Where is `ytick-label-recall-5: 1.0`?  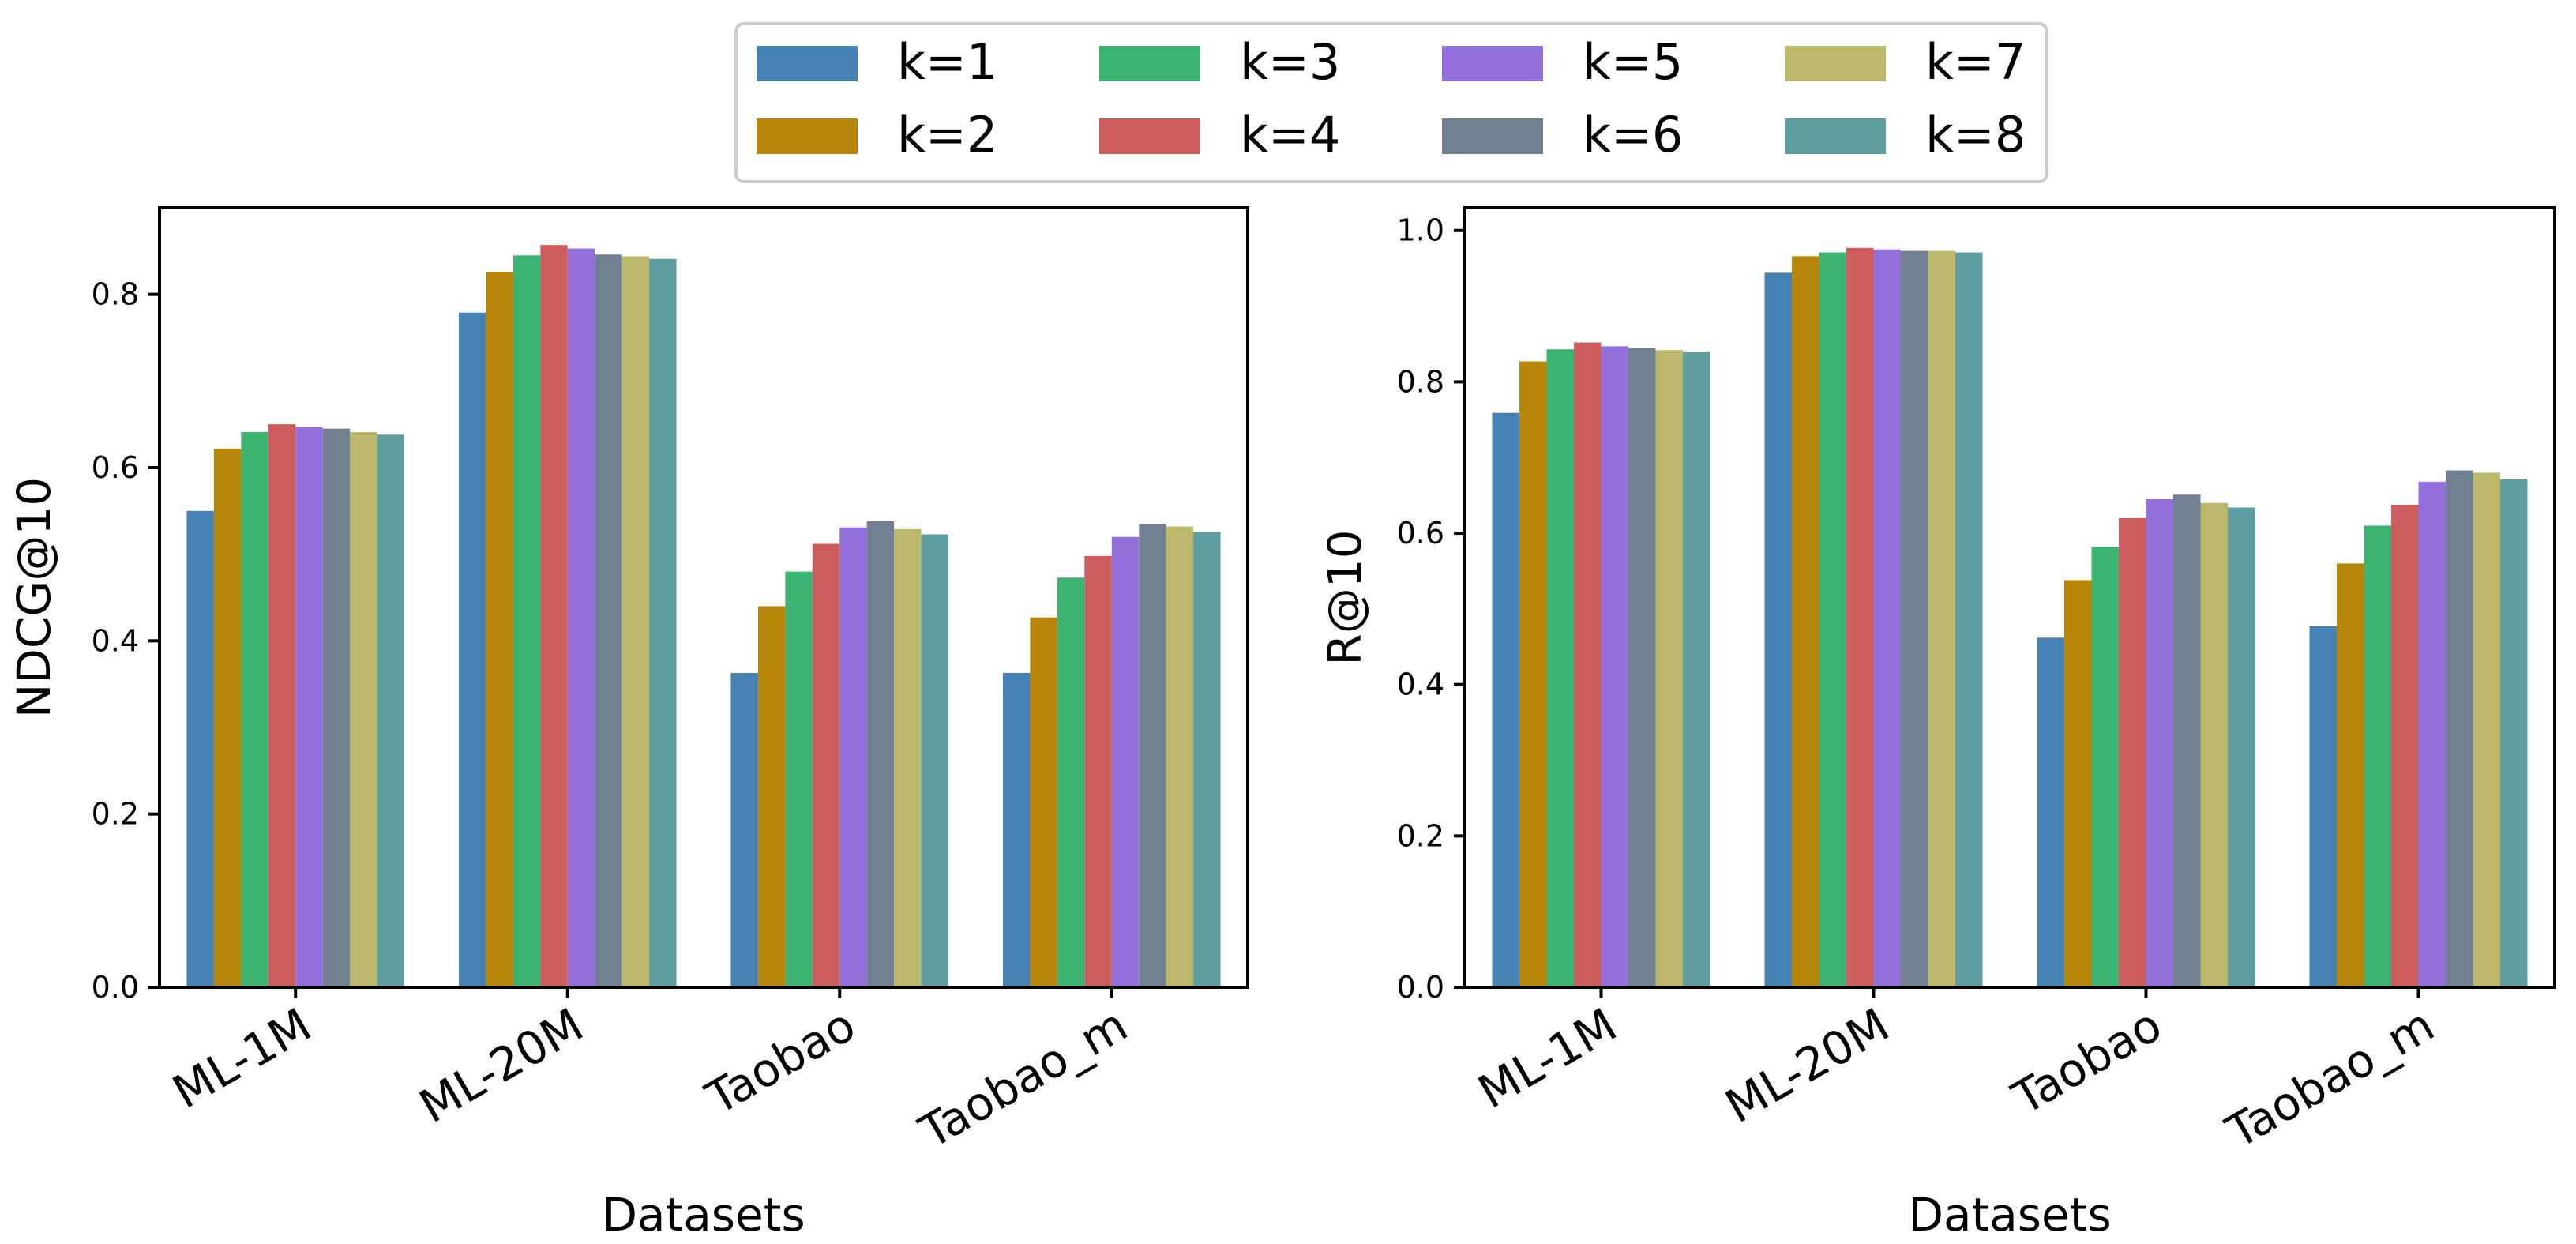
ytick-label-recall-5: 1.0 is located at coordinates (1420, 231).